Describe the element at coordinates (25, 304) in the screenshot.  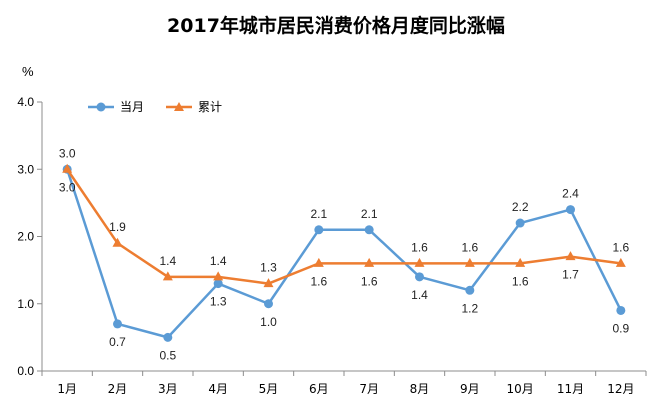
I see `y-tick-label: 1.0` at that location.